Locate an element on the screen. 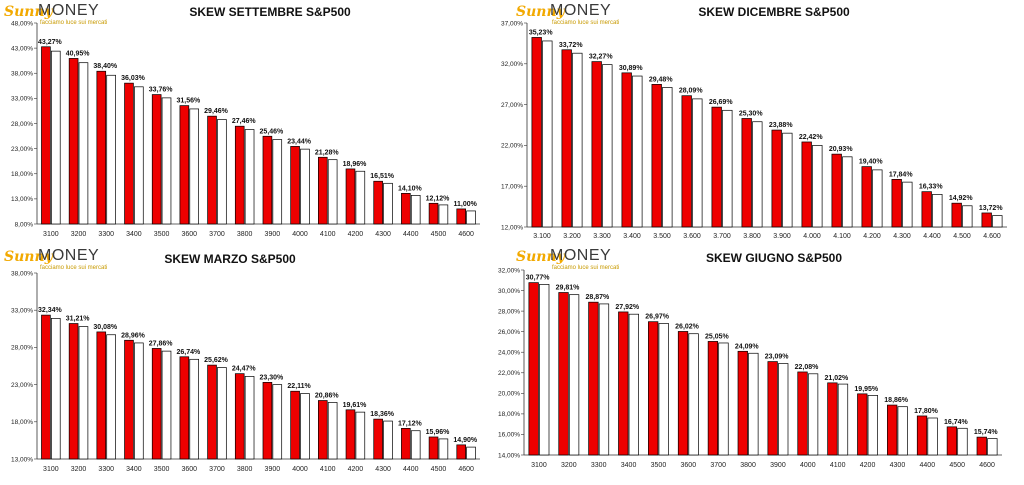 Image resolution: width=1024 pixels, height=485 pixels. data-label: 25,30% is located at coordinates (751, 113).